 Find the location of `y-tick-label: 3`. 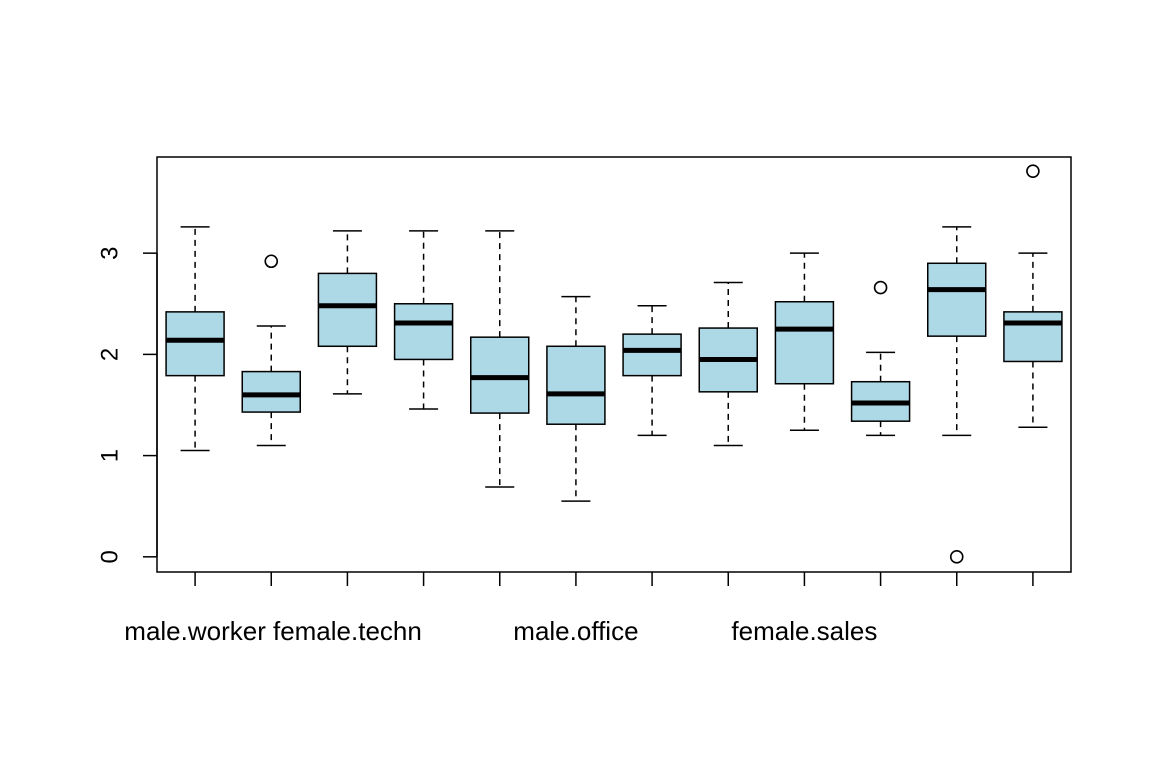

y-tick-label: 3 is located at coordinates (110, 252).